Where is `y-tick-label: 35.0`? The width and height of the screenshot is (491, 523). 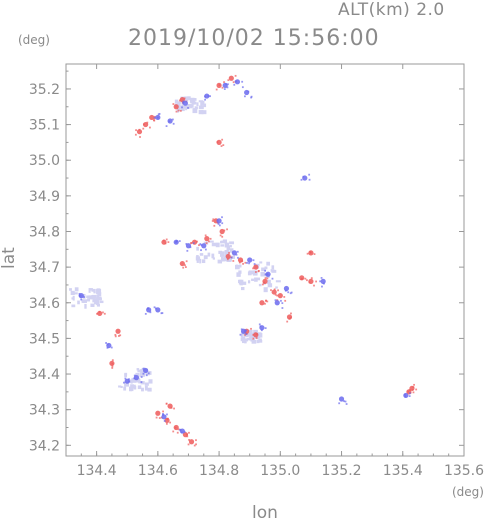 y-tick-label: 35.0 is located at coordinates (44, 161).